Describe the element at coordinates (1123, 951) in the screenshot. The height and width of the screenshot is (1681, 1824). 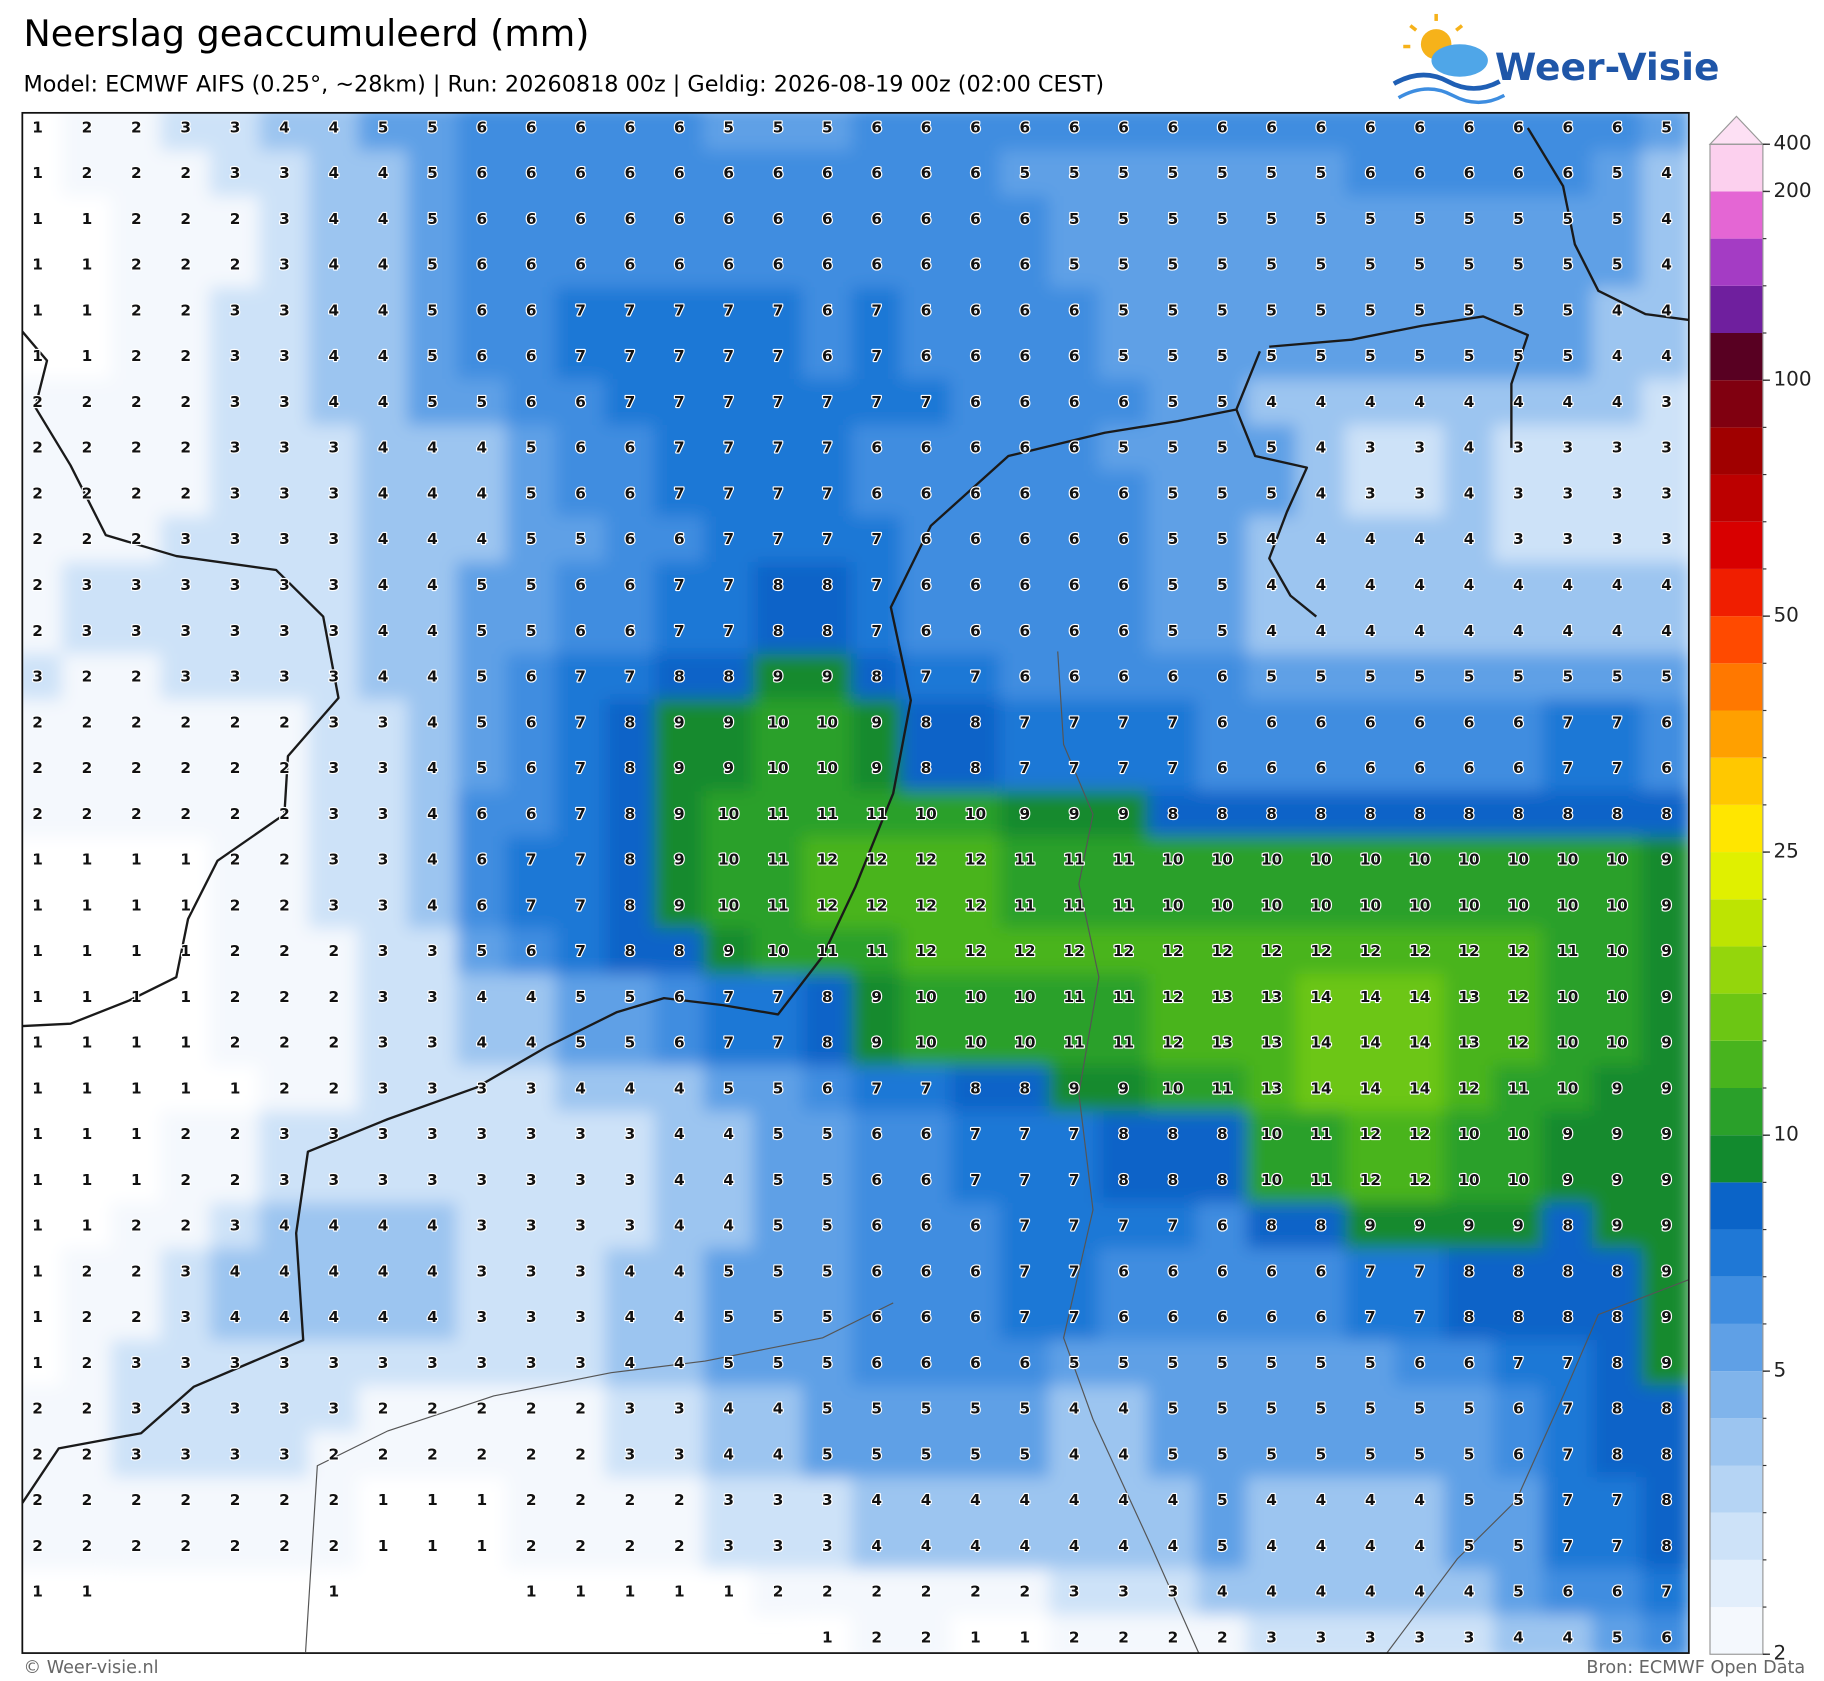
I see `cell-value: 12` at that location.